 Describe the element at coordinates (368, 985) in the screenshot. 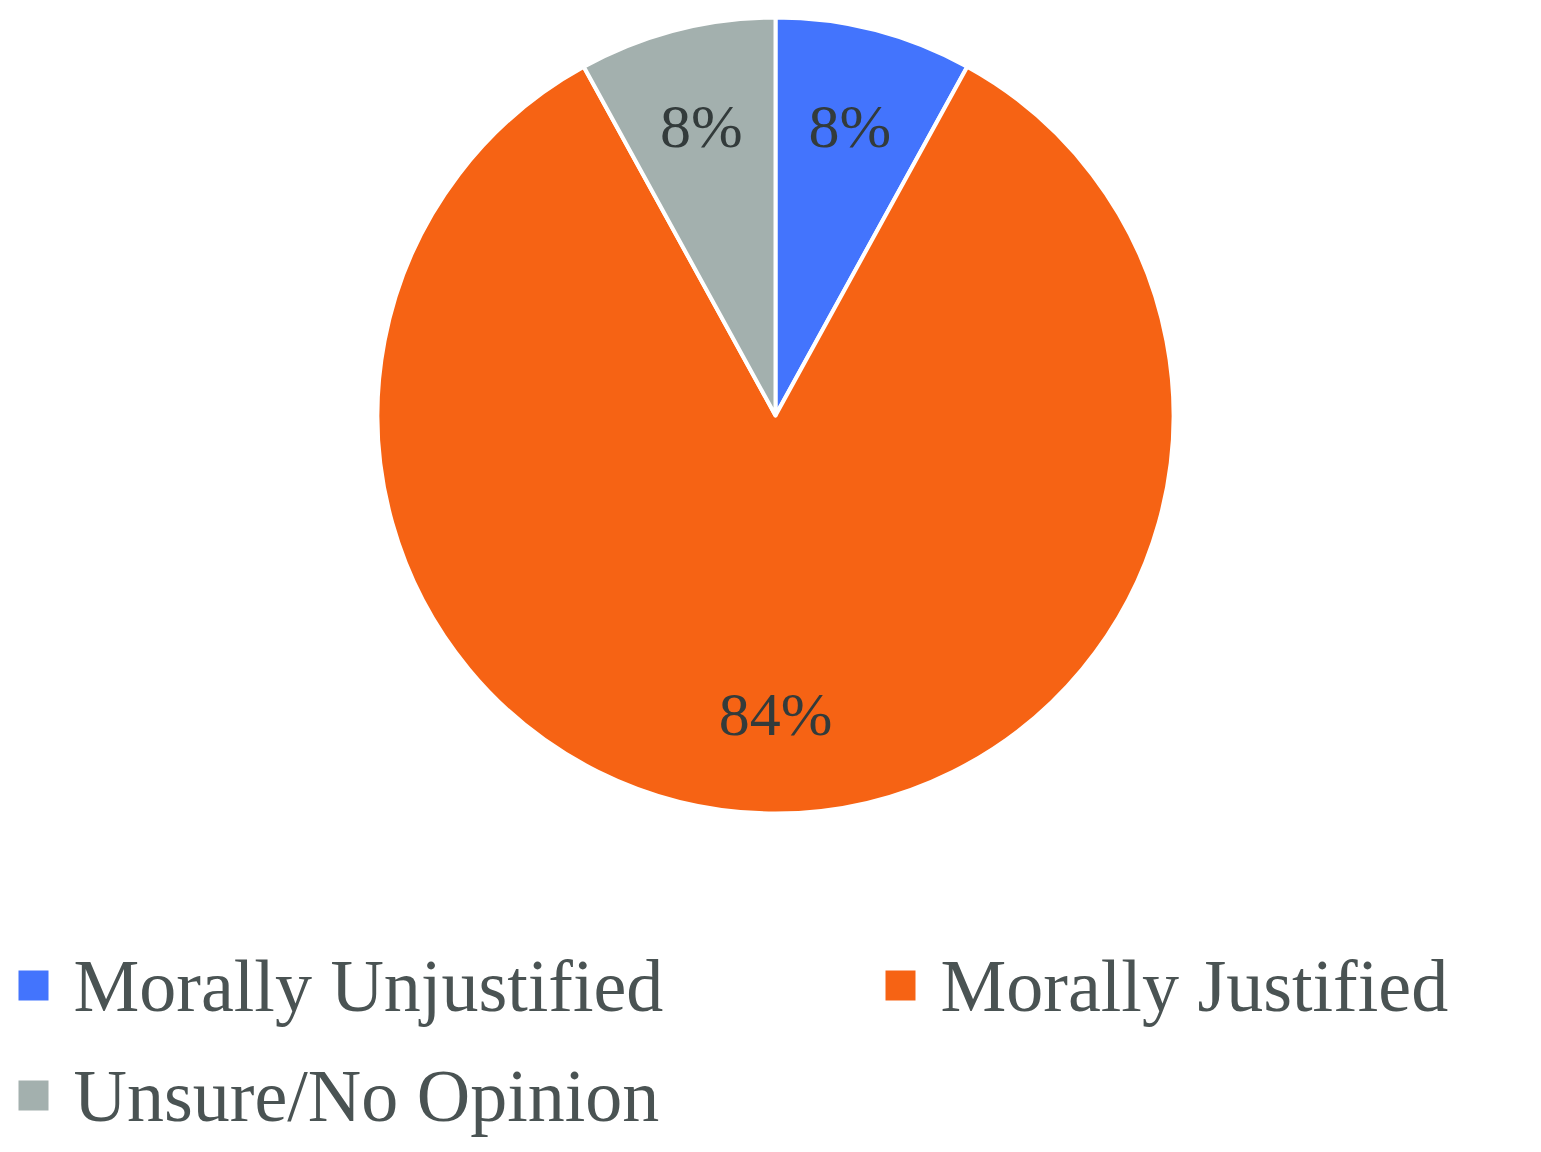

I see `legend-label: Morally Unjustified` at that location.